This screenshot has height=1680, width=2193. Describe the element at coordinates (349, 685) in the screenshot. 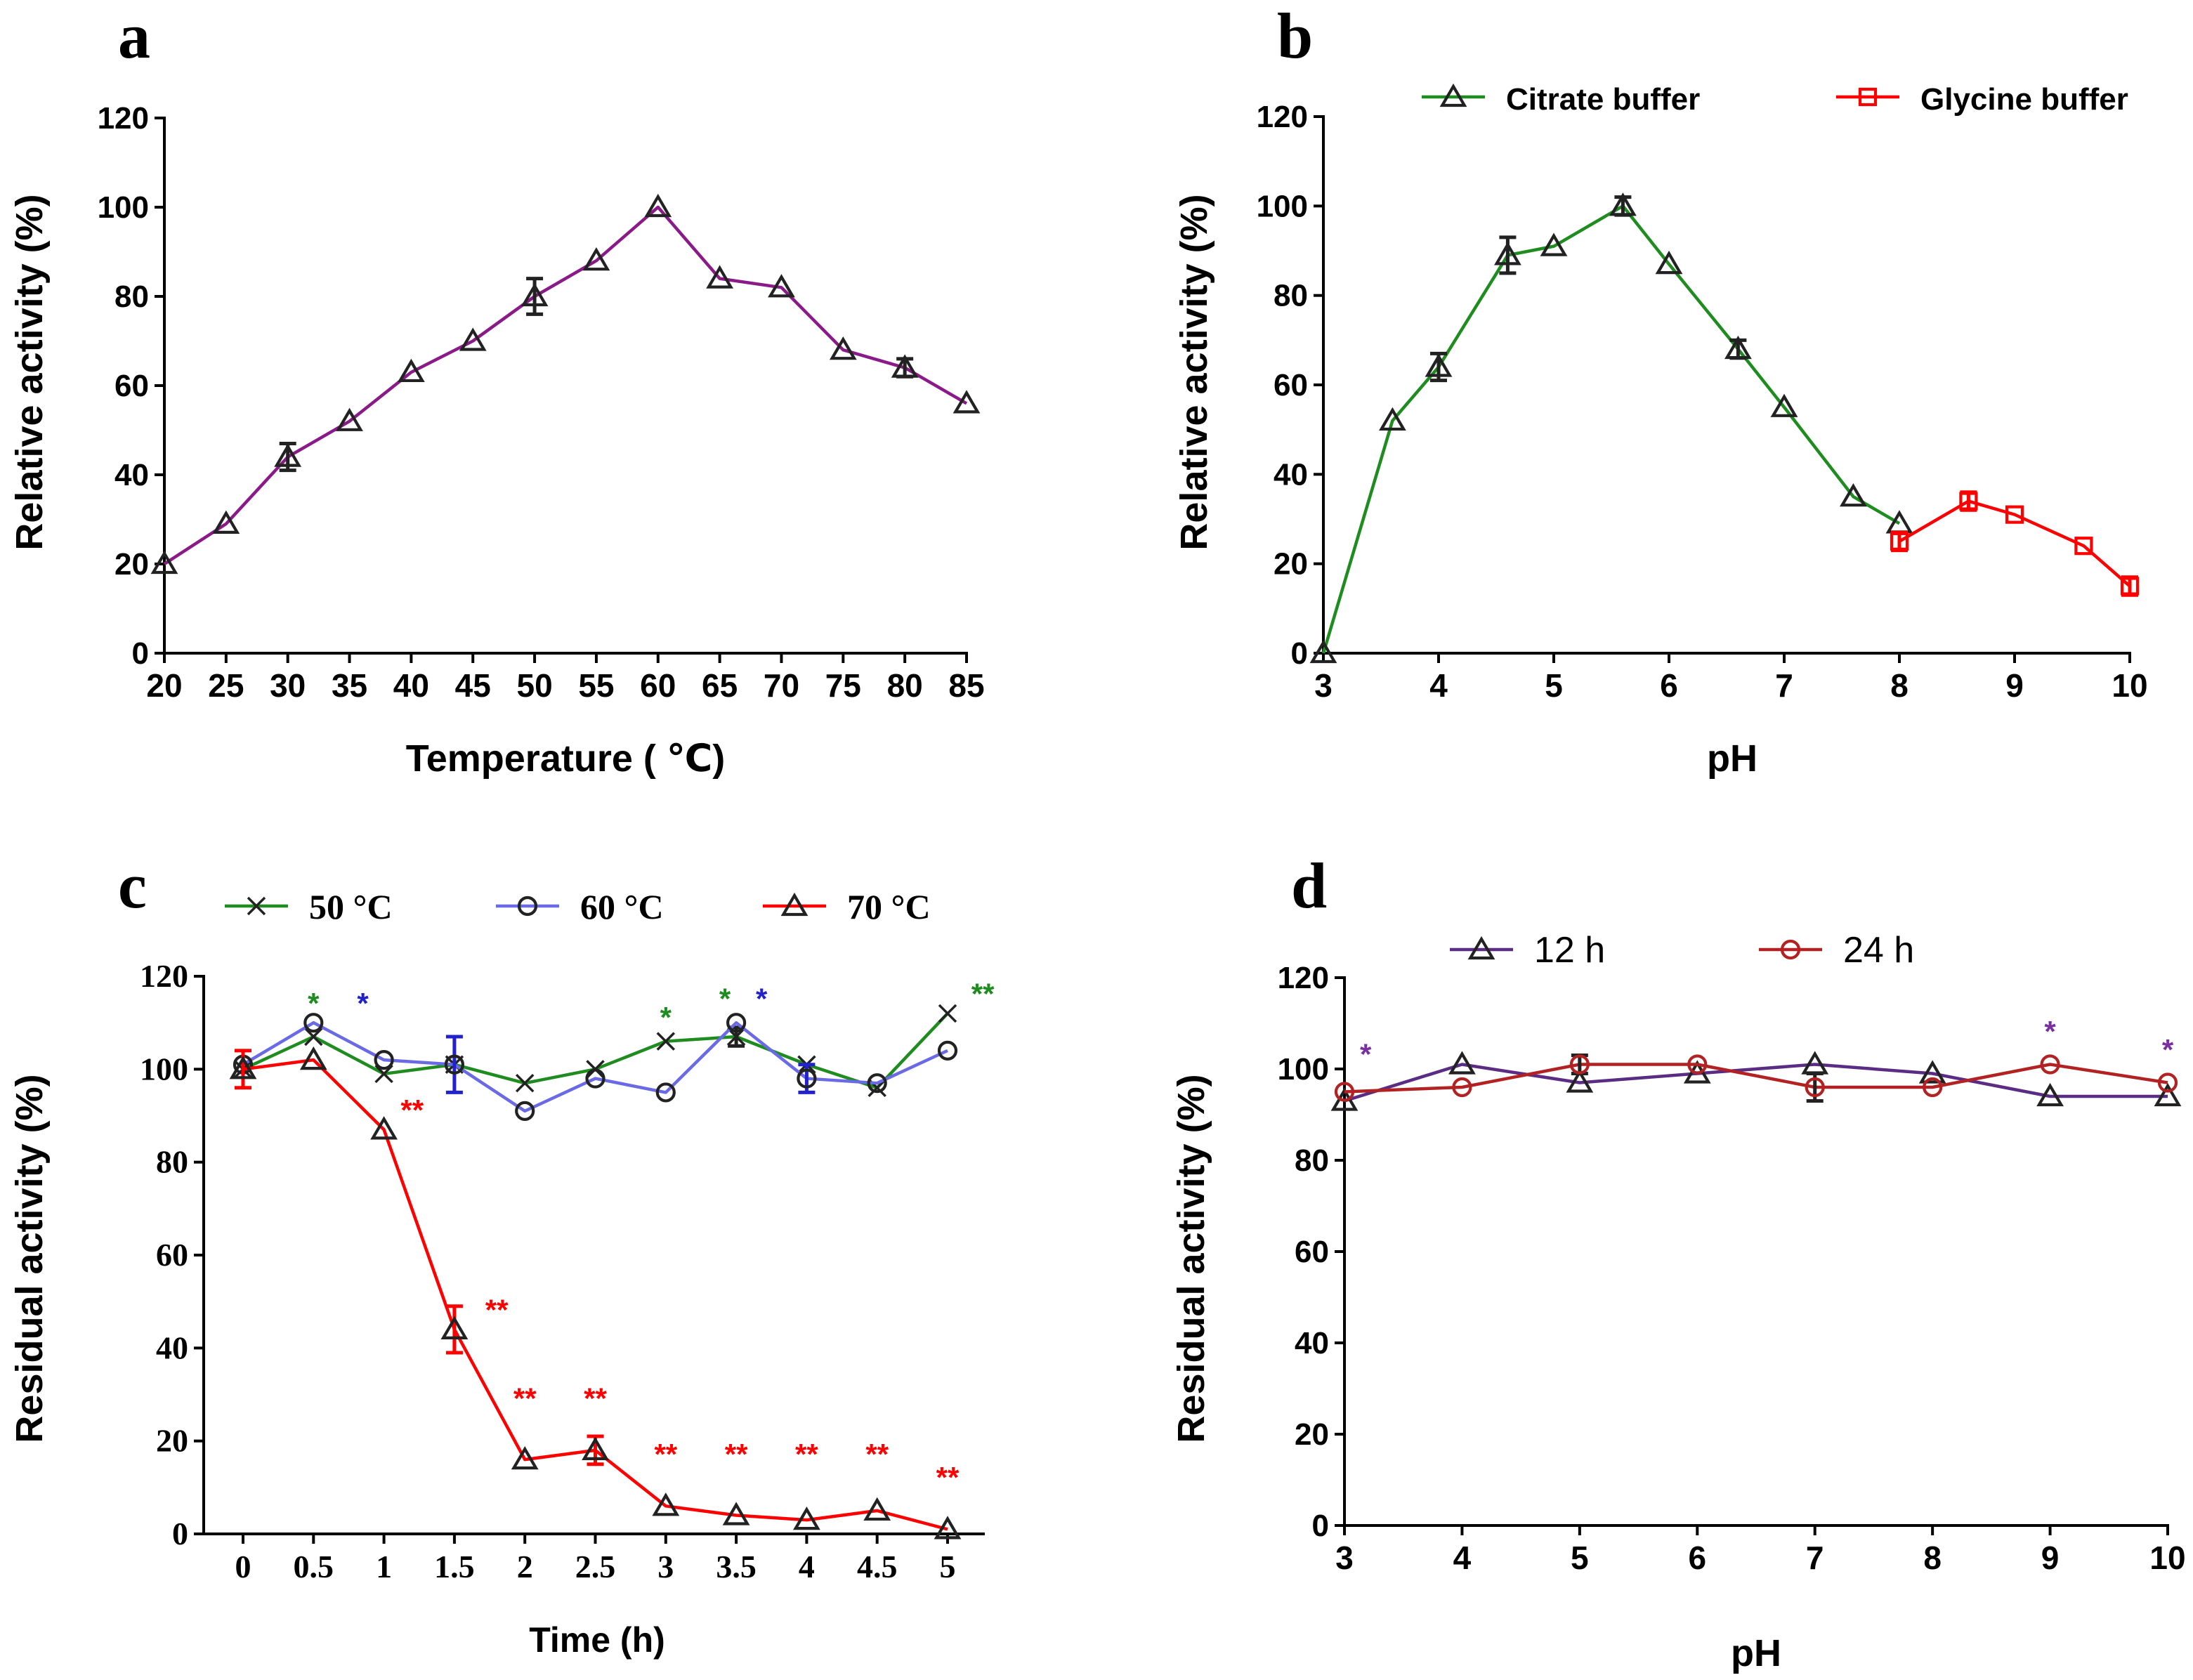

I see `panel-a-x-tick-label: 35` at that location.